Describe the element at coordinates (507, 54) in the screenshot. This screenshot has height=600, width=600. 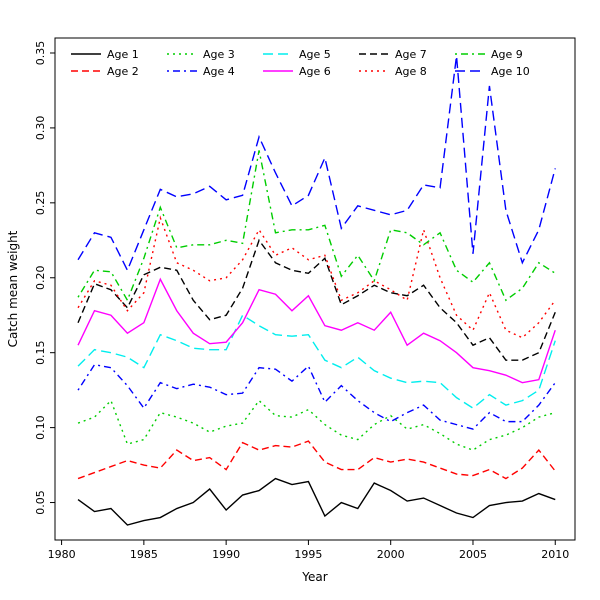
I see `legend-label: Age 9` at that location.